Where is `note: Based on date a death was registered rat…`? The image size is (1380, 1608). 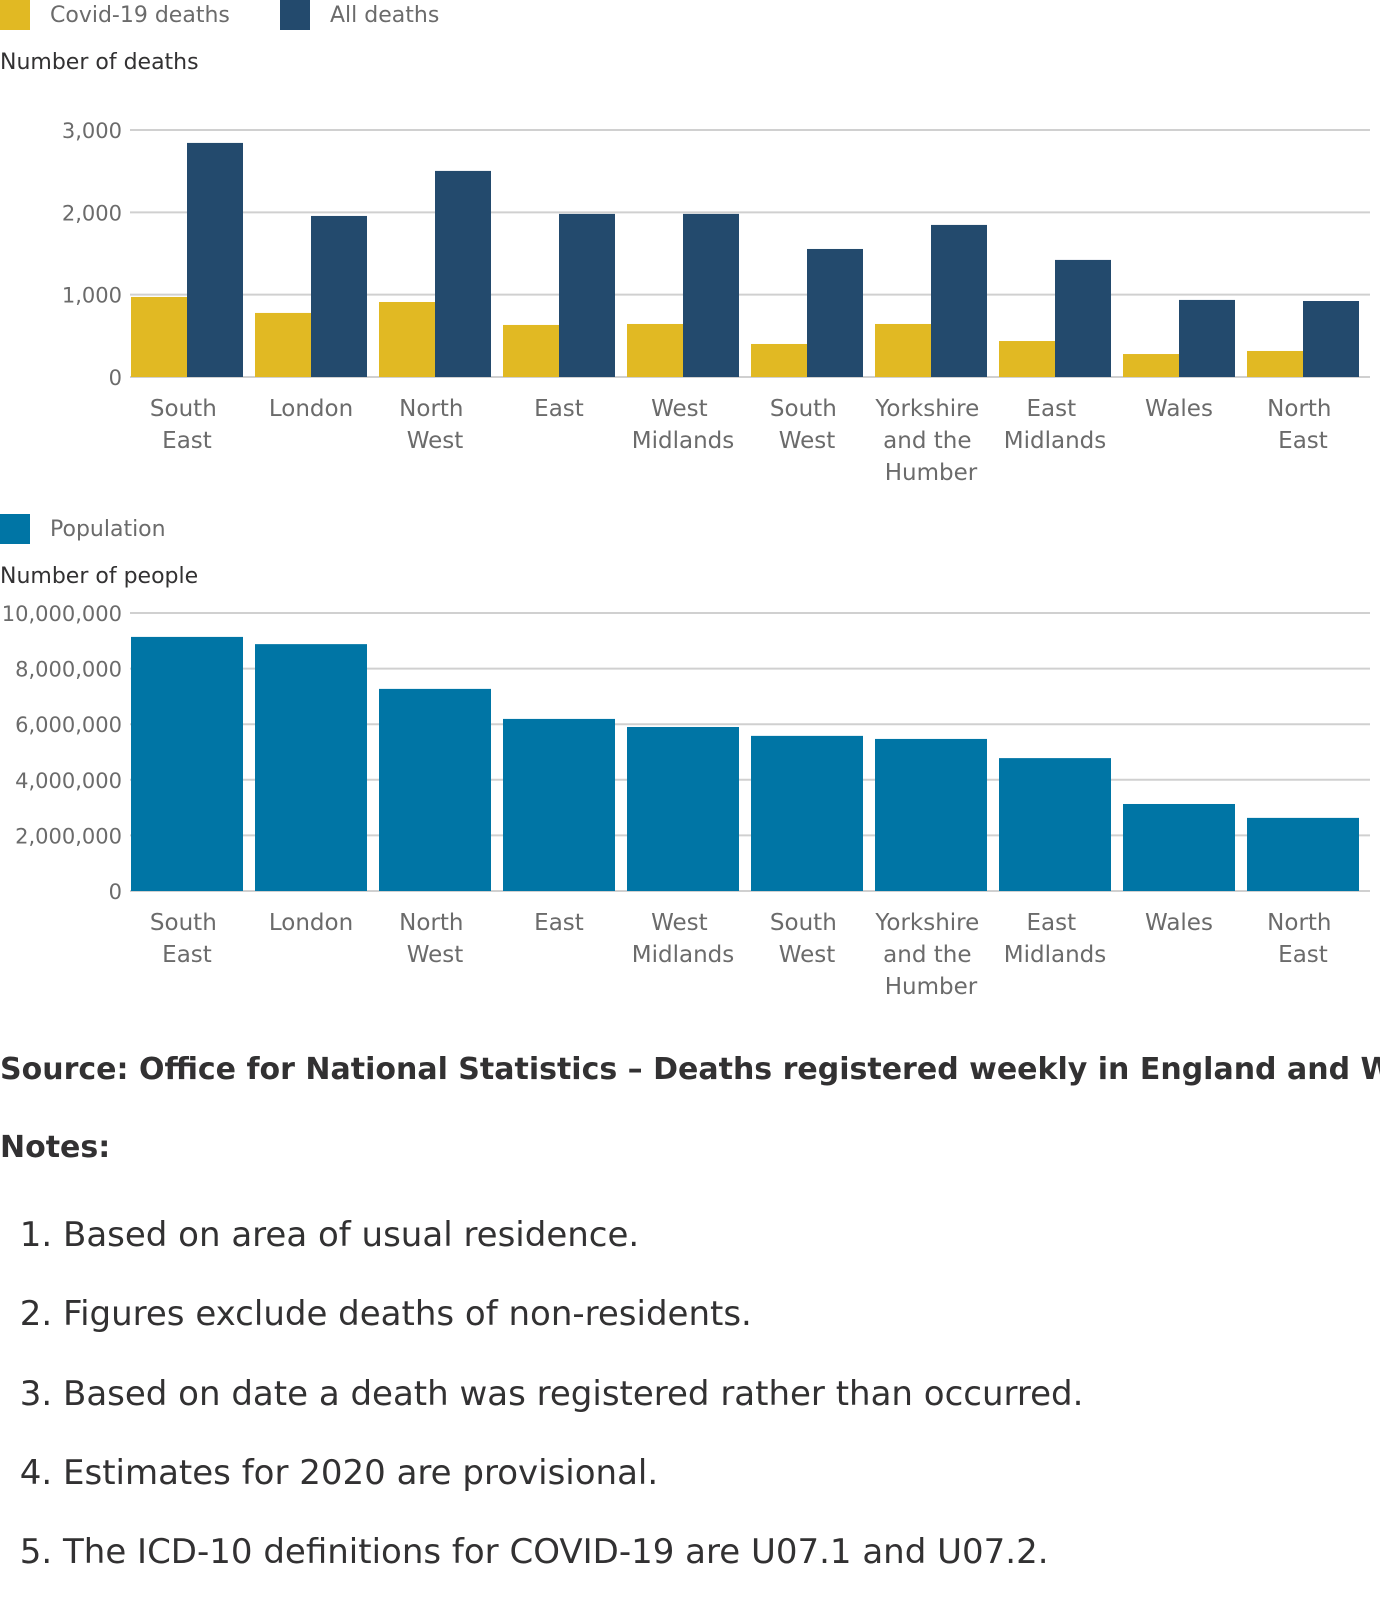
note: Based on date a death was registered rat… is located at coordinates (573, 1410).